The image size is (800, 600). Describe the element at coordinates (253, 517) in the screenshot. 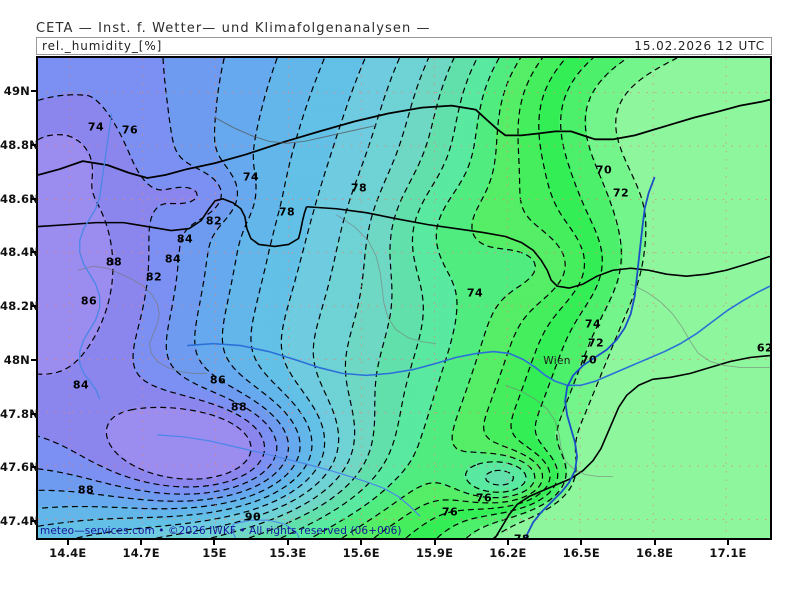

I see `contour-label: 90` at that location.